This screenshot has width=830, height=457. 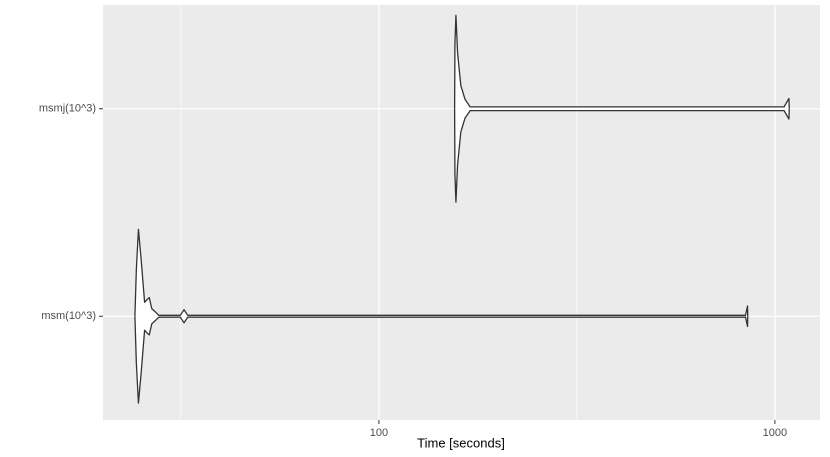 What do you see at coordinates (68, 316) in the screenshot?
I see `y-tick-label: msm(10^3)` at bounding box center [68, 316].